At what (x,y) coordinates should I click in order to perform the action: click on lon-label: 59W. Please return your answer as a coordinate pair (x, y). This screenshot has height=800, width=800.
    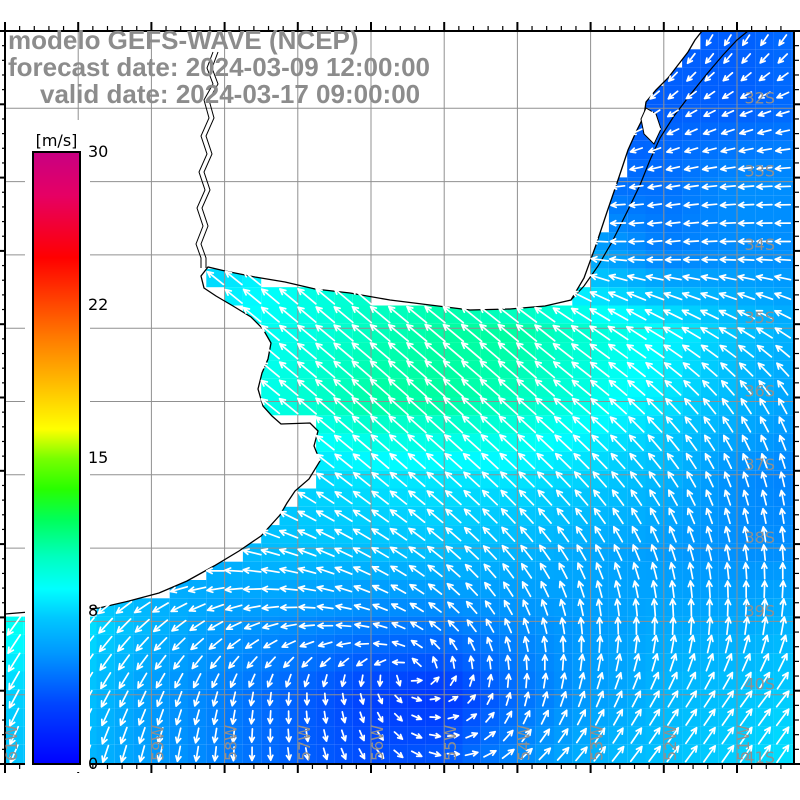
    Looking at the image, I should click on (157, 743).